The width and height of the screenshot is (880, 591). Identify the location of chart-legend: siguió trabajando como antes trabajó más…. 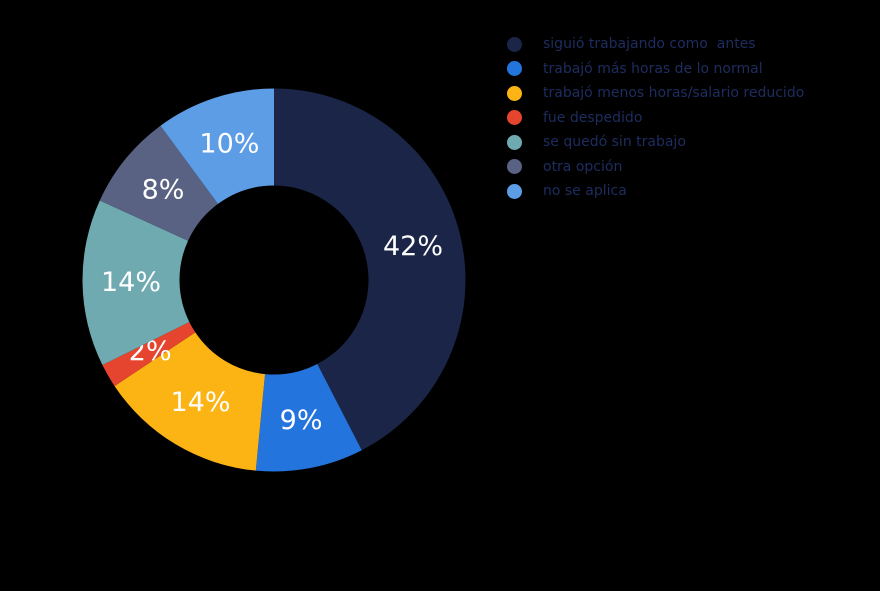
(655, 118).